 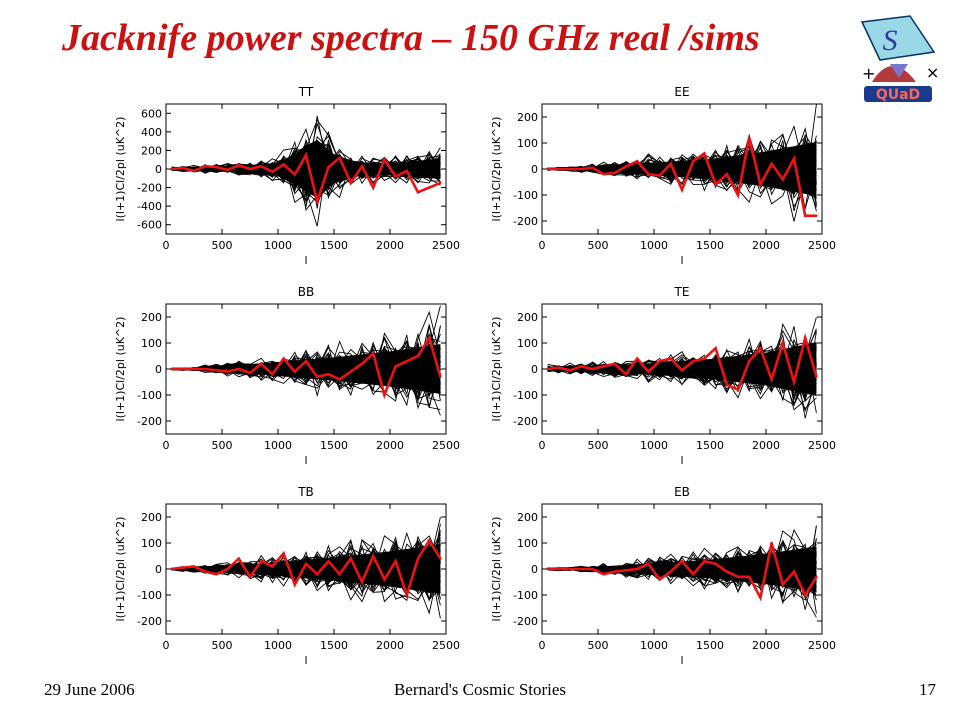 What do you see at coordinates (534, 569) in the screenshot?
I see `y-tick-label: 0` at bounding box center [534, 569].